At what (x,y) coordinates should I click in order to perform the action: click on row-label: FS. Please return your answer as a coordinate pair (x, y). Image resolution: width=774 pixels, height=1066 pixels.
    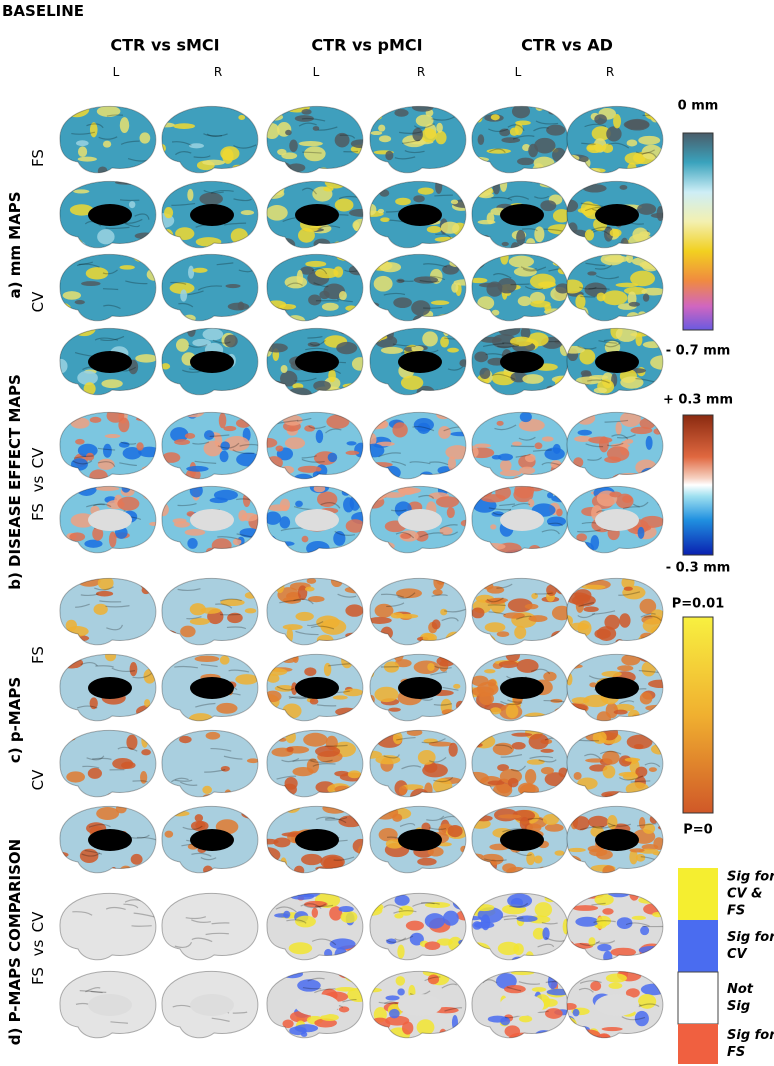
    Looking at the image, I should click on (38, 158).